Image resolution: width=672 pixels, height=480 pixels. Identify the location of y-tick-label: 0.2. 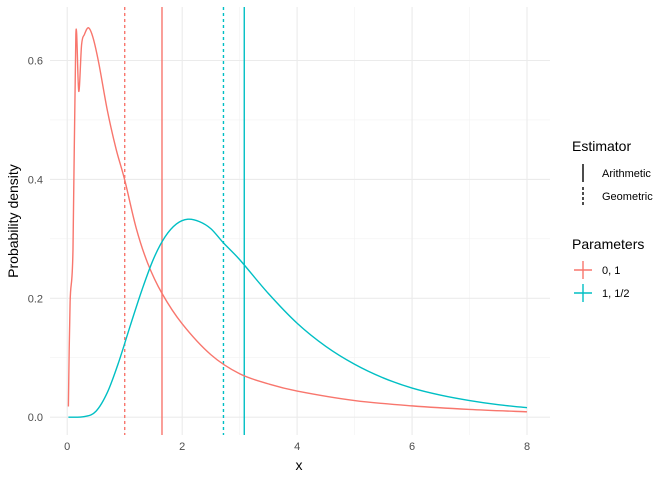
(35, 299).